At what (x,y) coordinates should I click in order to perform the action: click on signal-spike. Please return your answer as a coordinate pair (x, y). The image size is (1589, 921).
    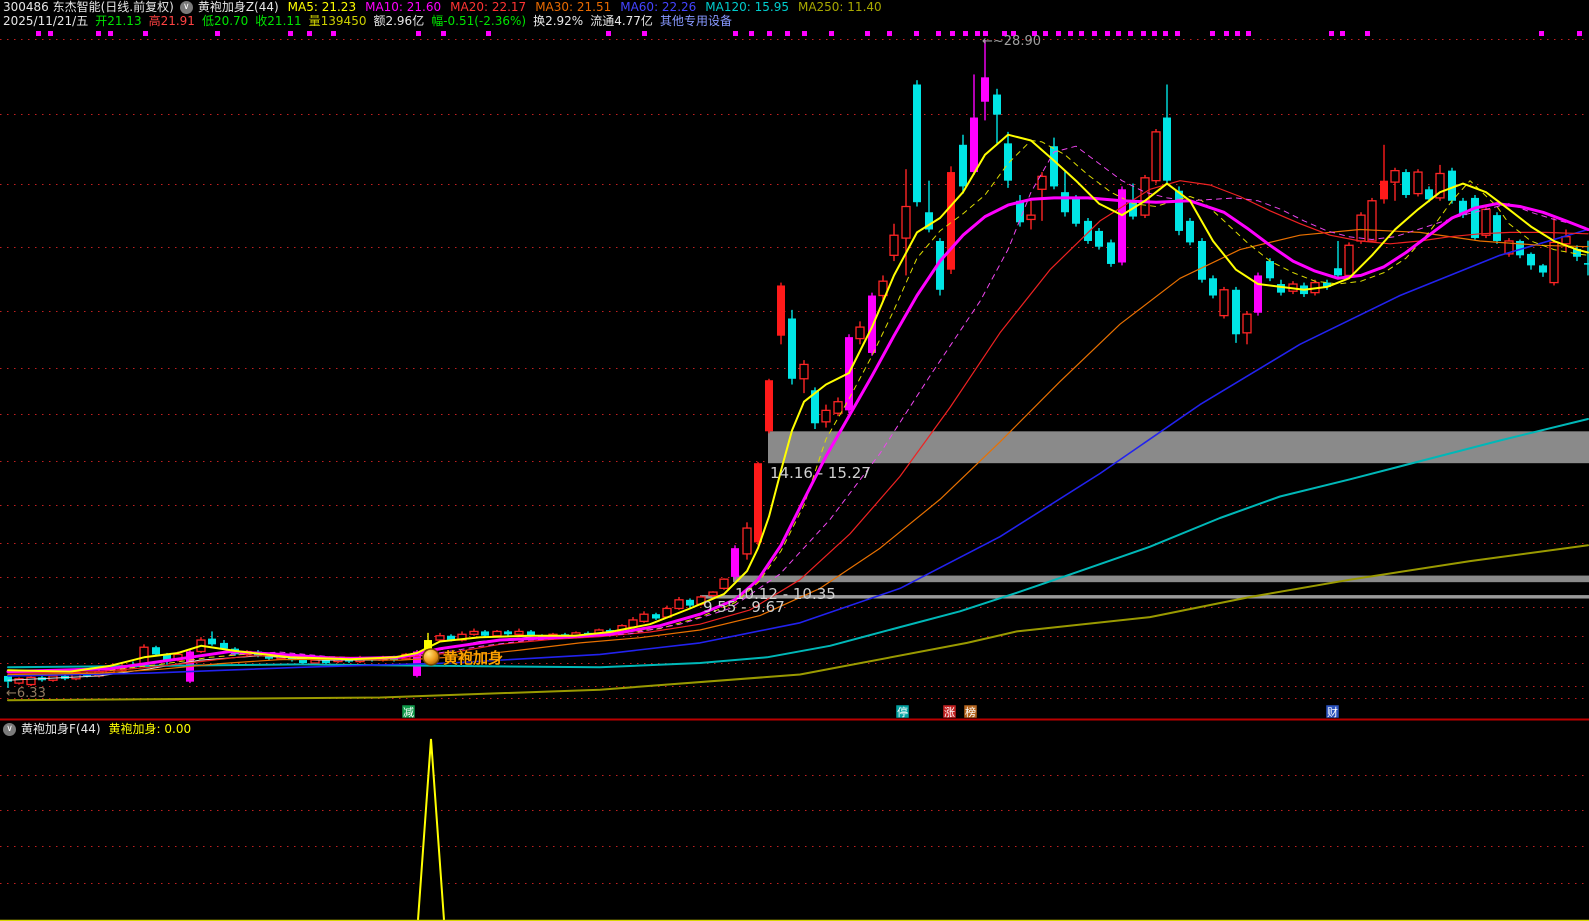
    Looking at the image, I should click on (431, 829).